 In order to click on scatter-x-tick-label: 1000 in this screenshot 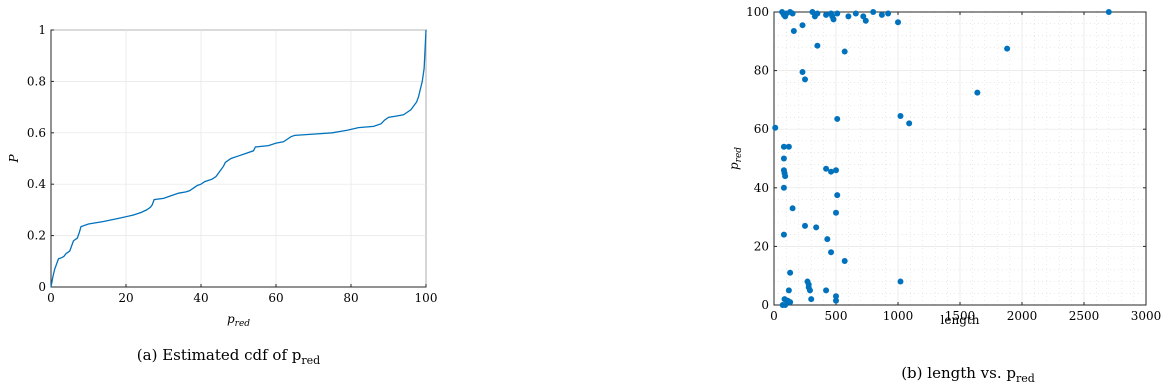, I will do `click(898, 316)`.